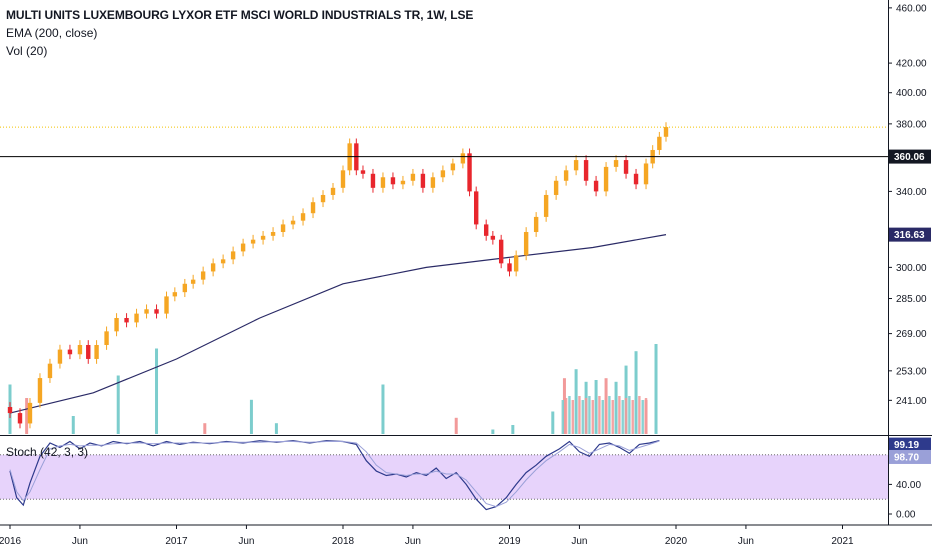 The image size is (932, 550). What do you see at coordinates (910, 234) in the screenshot?
I see `ema-price-label-bg` at bounding box center [910, 234].